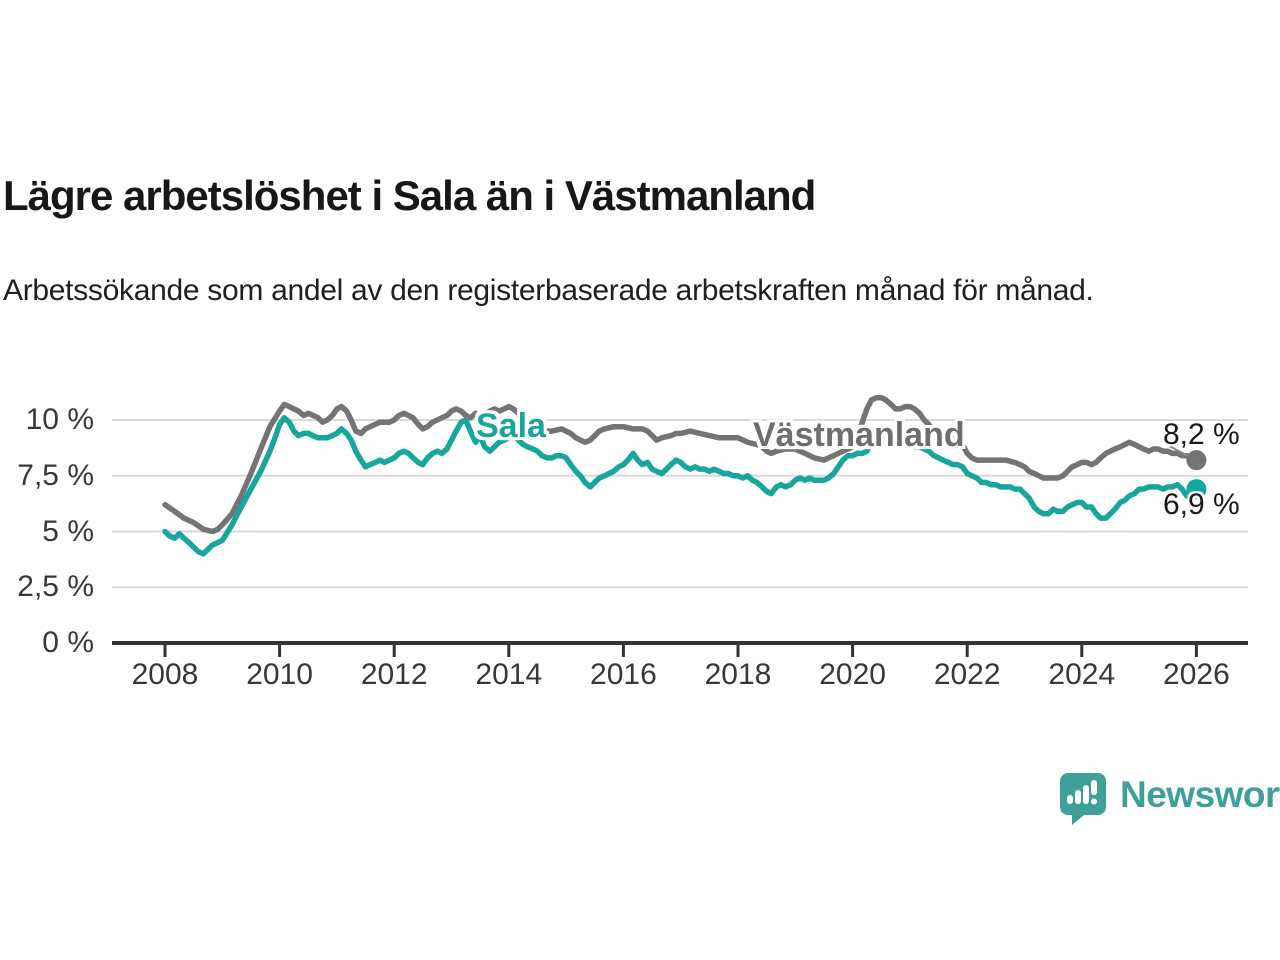 This screenshot has width=1280, height=960. Describe the element at coordinates (394, 674) in the screenshot. I see `x-tick-label: 2012` at that location.